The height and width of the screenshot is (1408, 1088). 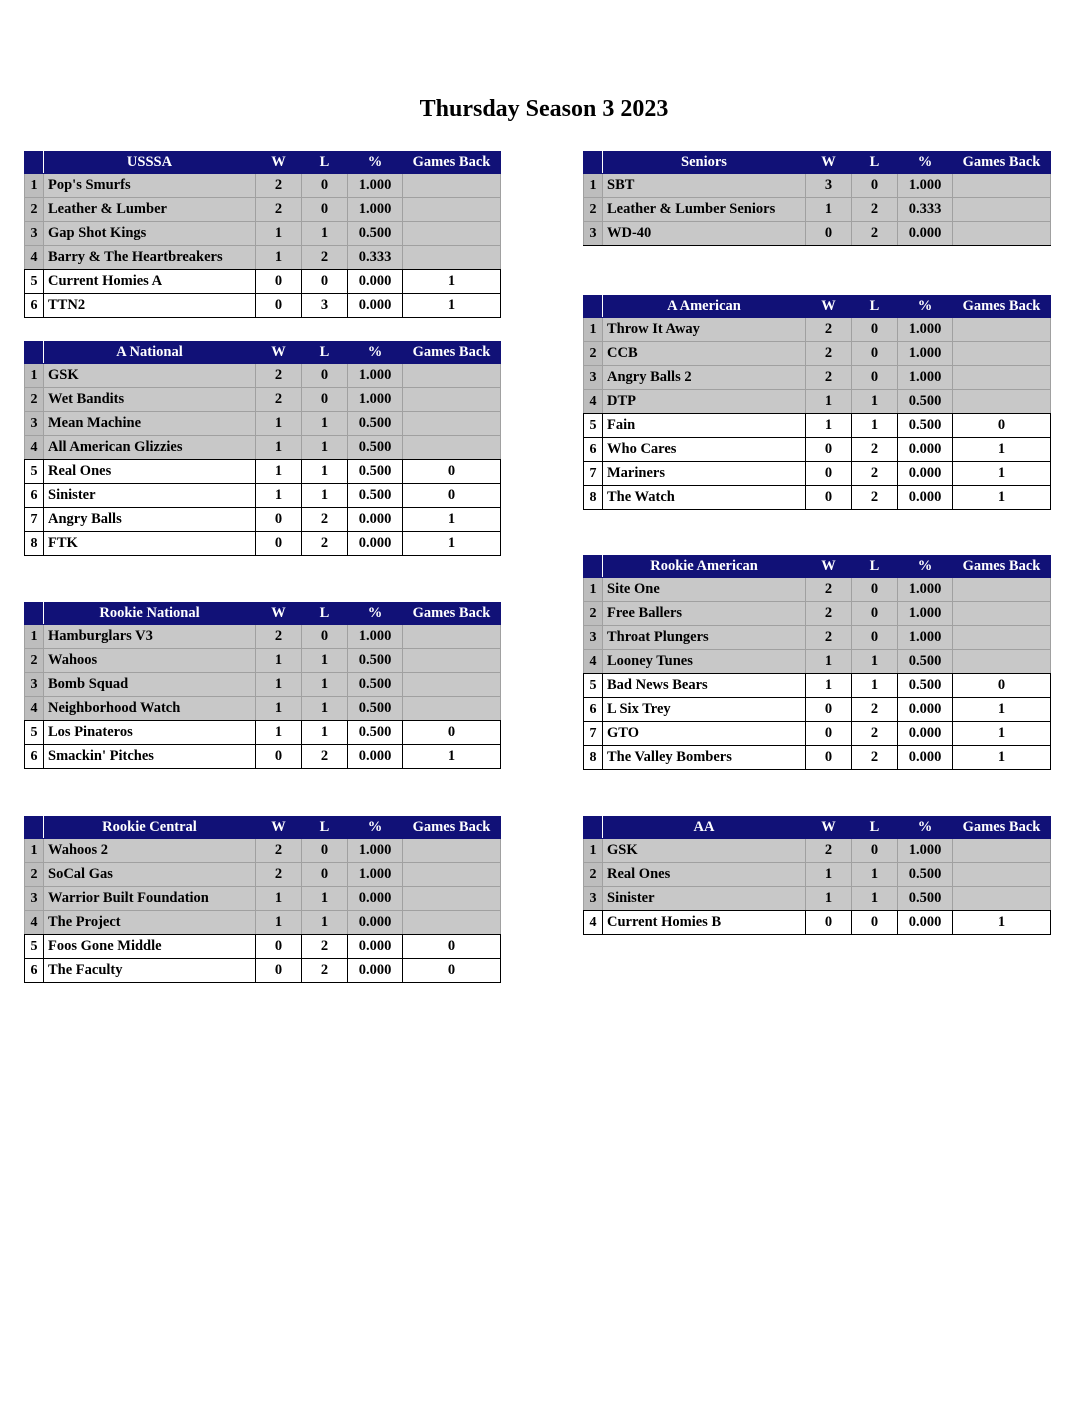 I want to click on table-row: 4 Neighborhood Watch 1 1 0.500, so click(x=262, y=708).